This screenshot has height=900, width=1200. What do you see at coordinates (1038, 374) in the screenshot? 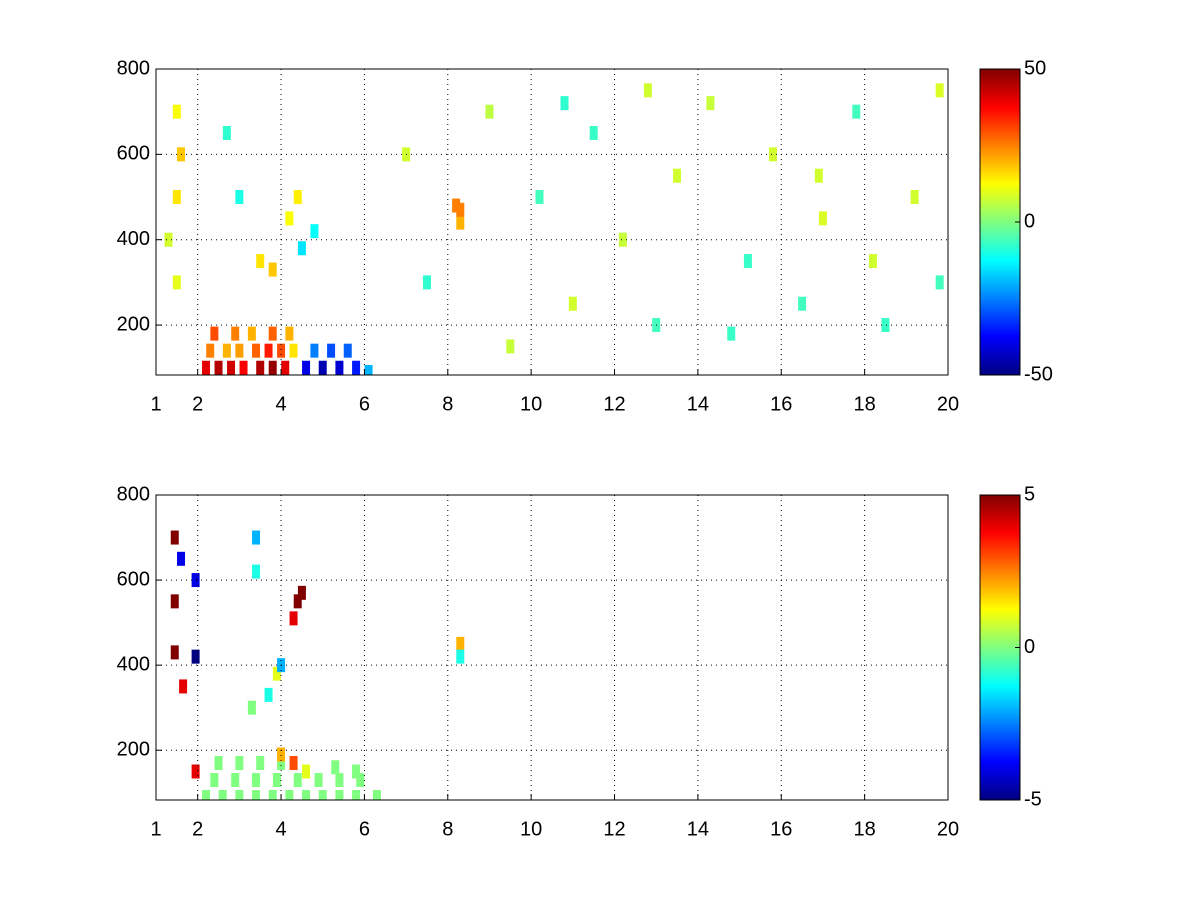
I see `colorbar-tick-label: -50` at bounding box center [1038, 374].